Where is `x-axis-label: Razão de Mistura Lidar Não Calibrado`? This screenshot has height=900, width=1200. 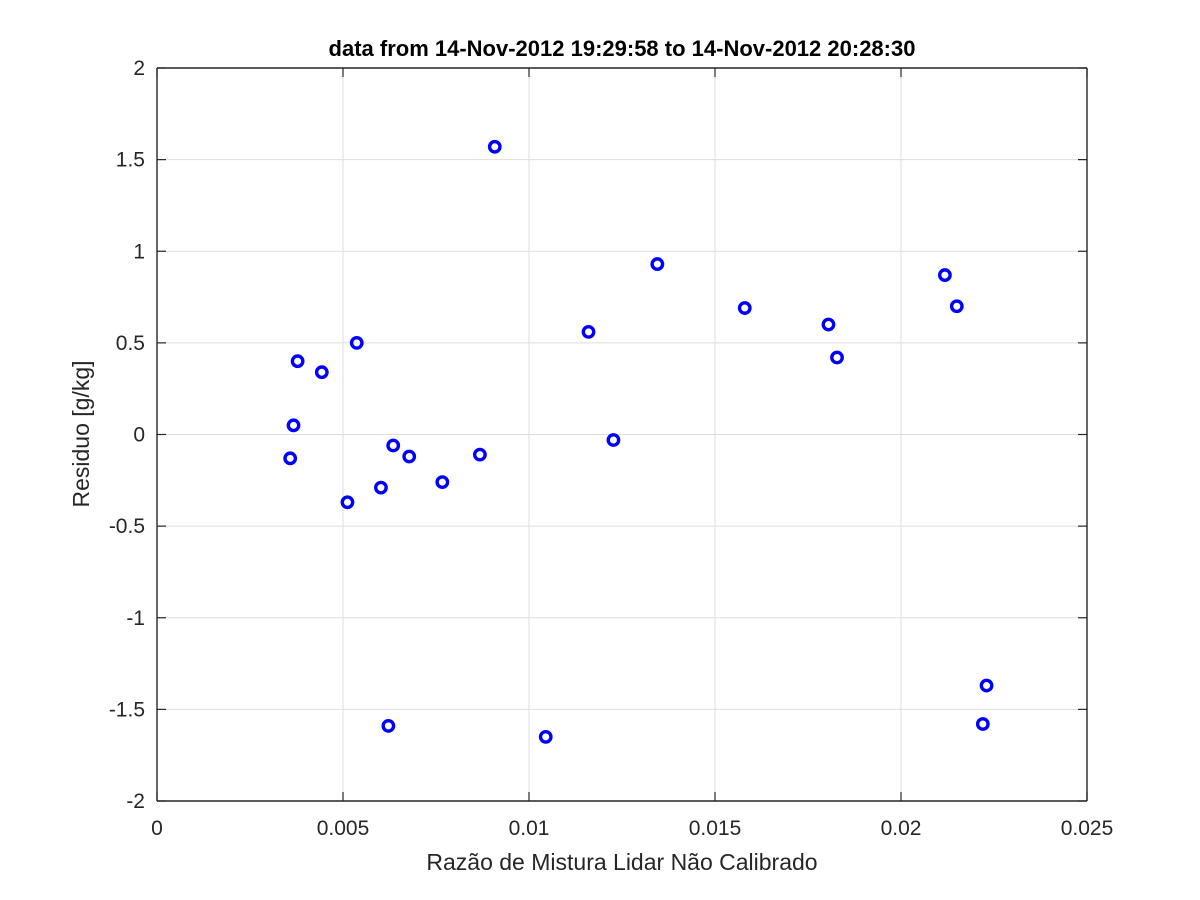 x-axis-label: Razão de Mistura Lidar Não Calibrado is located at coordinates (621, 862).